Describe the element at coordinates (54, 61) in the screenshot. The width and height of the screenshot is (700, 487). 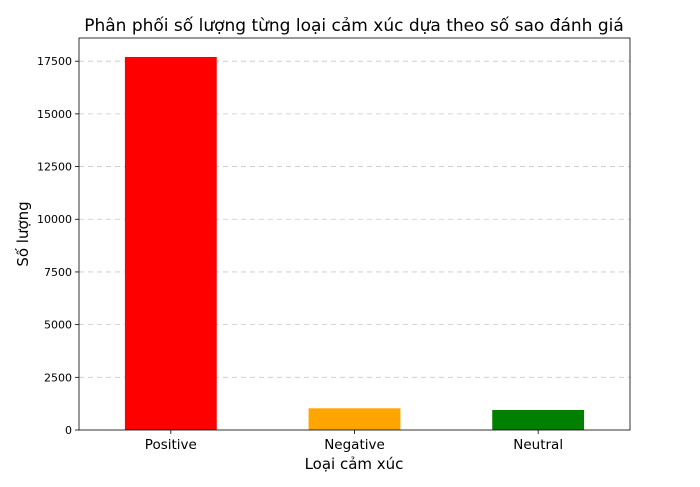
I see `y-tick-label: 17500` at that location.